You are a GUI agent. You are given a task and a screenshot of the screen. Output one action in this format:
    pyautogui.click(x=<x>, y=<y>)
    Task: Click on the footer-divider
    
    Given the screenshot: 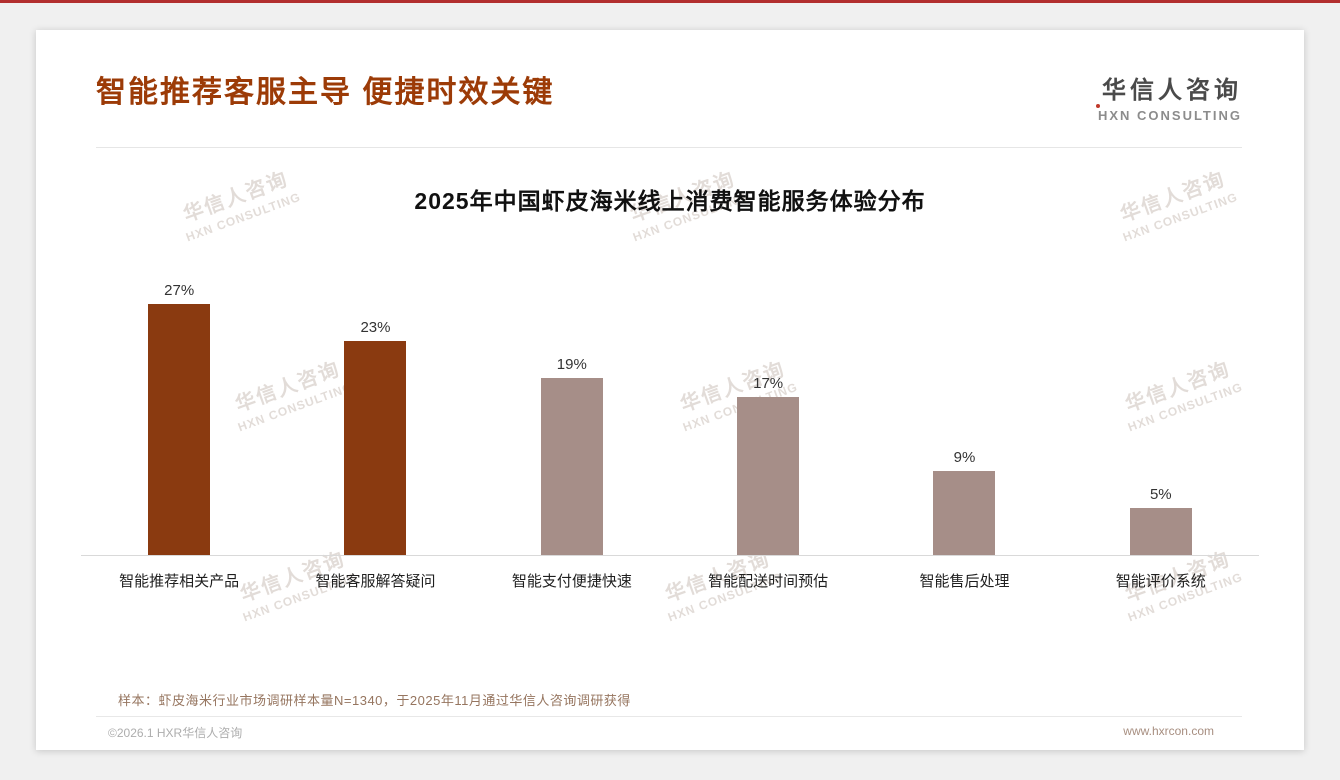 What is the action you would take?
    pyautogui.click(x=669, y=716)
    